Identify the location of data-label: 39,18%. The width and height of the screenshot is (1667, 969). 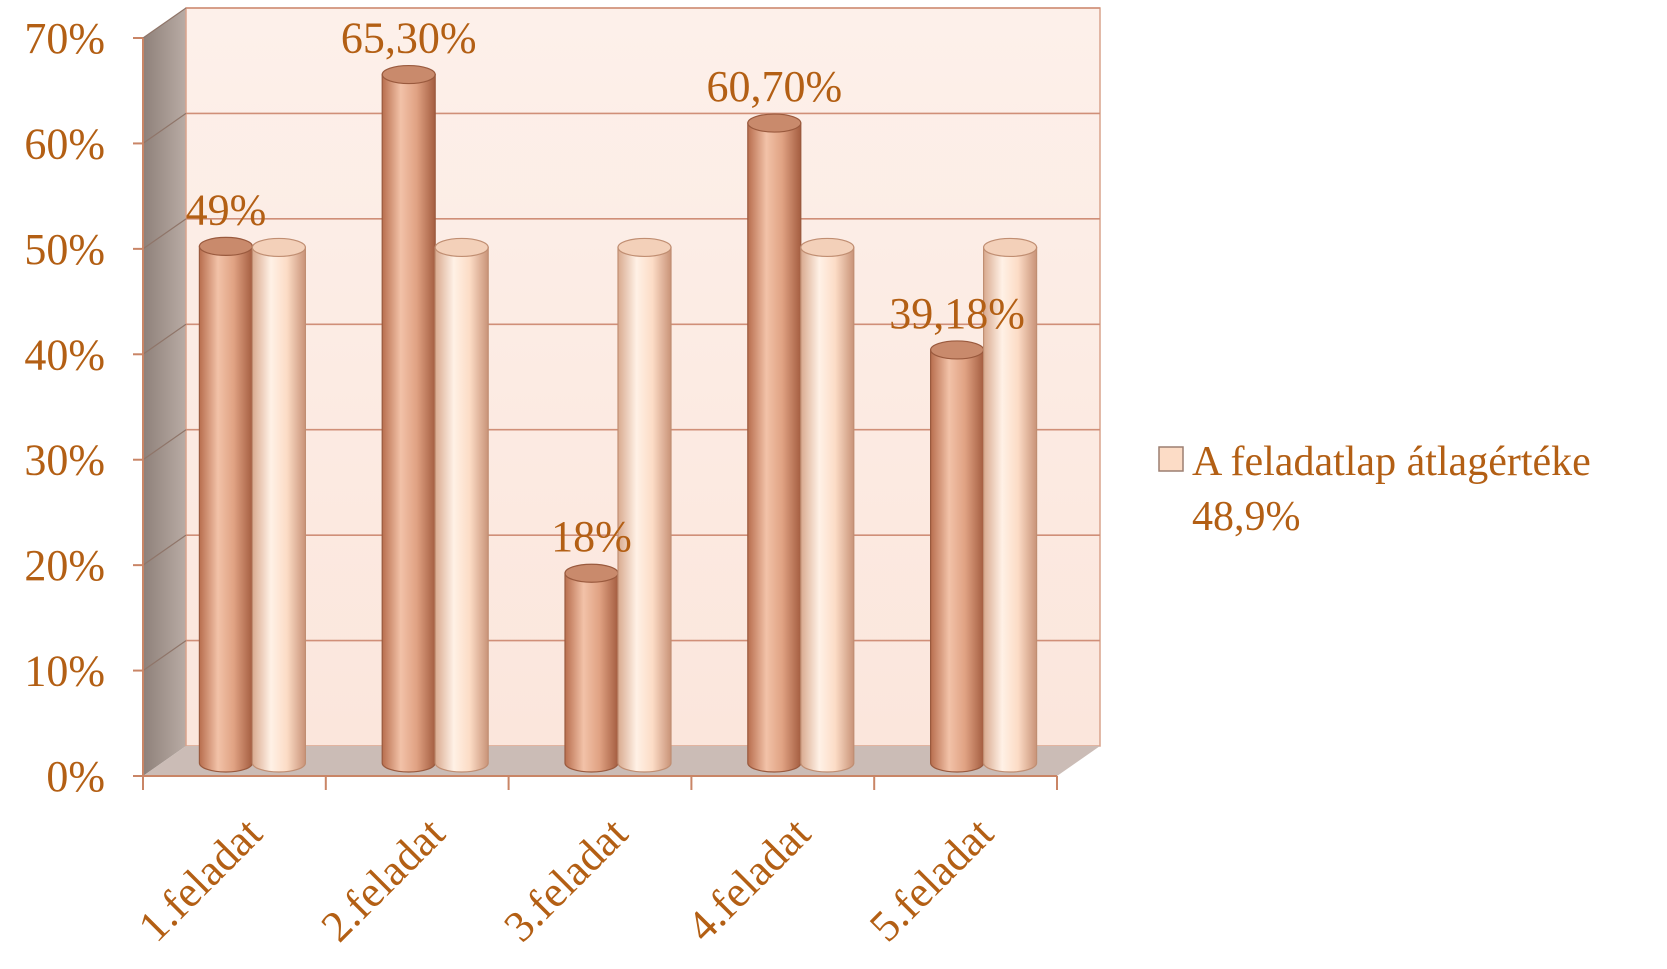
(957, 313).